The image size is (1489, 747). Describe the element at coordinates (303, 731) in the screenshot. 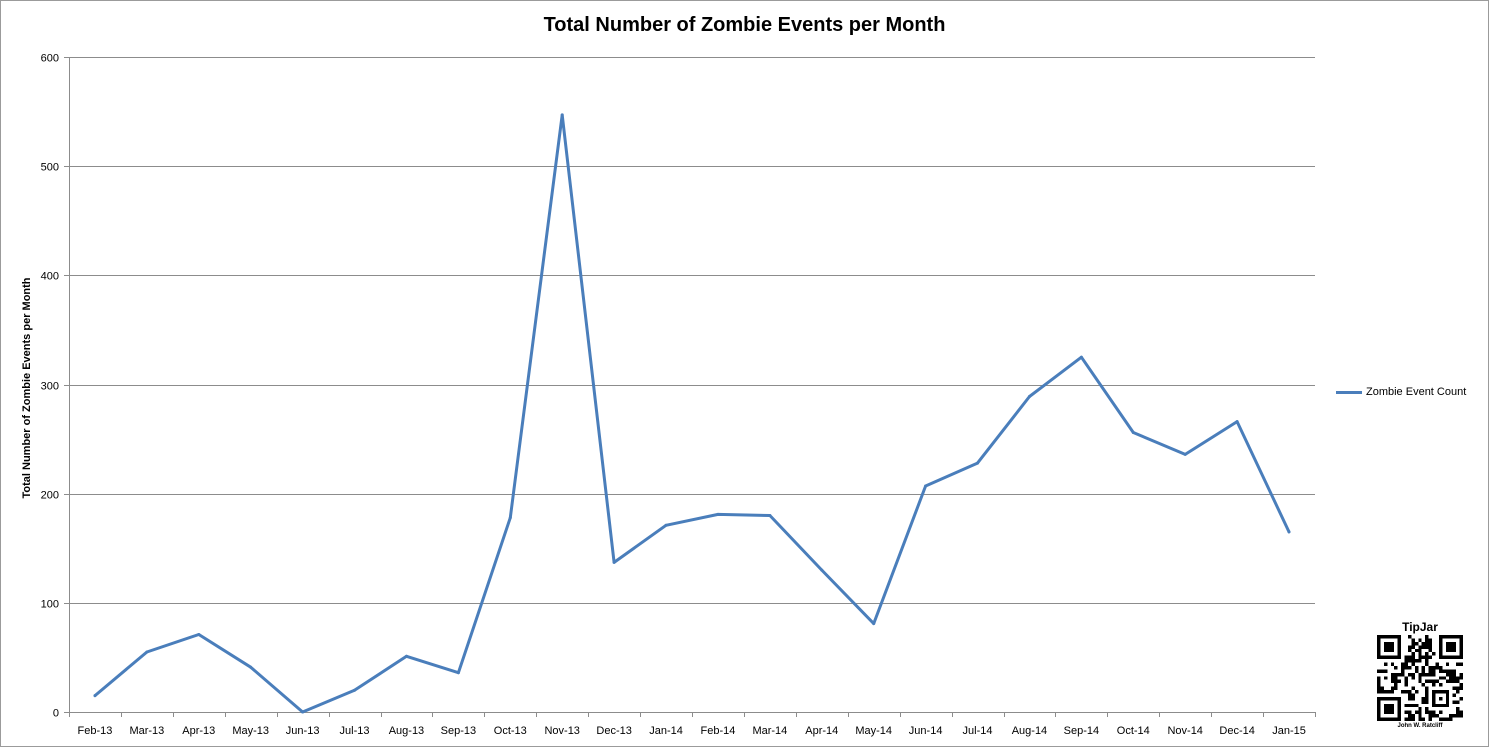

I see `x-tick-label: Jun-13` at that location.